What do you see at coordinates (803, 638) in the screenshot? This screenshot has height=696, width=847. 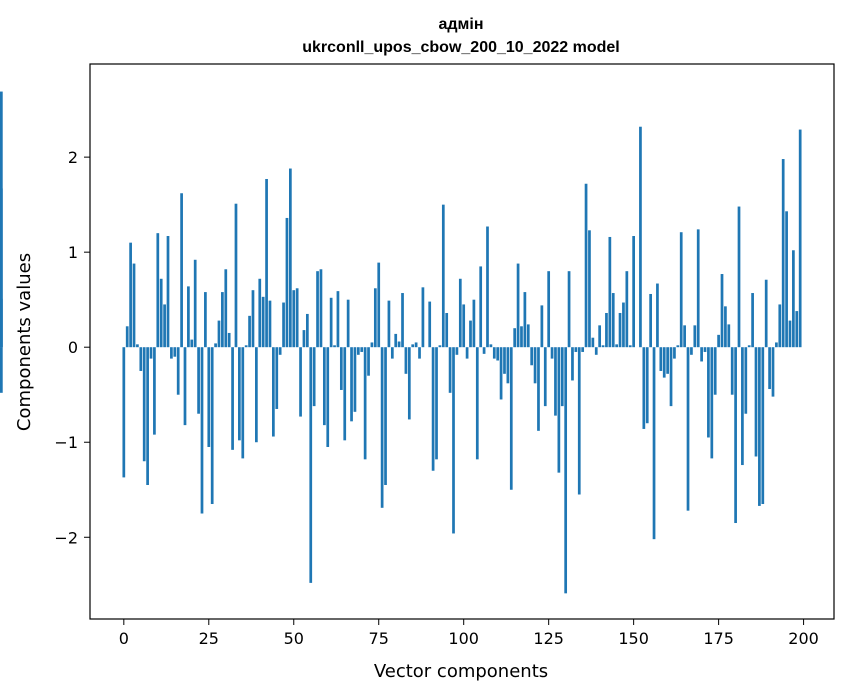 I see `x-tick-label: 200` at bounding box center [803, 638].